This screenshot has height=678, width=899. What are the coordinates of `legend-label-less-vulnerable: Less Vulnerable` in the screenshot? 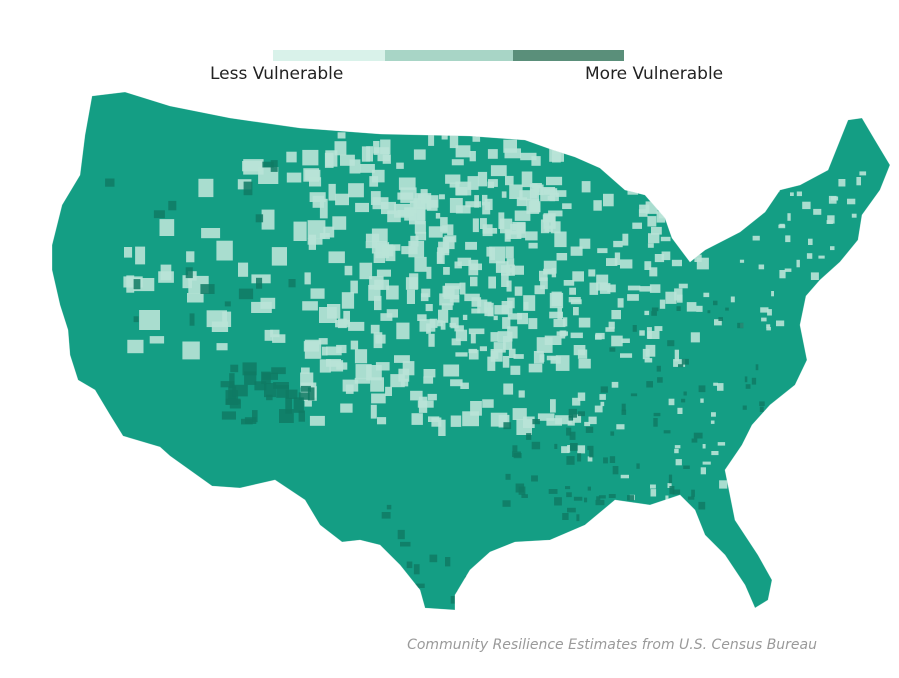 It's located at (277, 74).